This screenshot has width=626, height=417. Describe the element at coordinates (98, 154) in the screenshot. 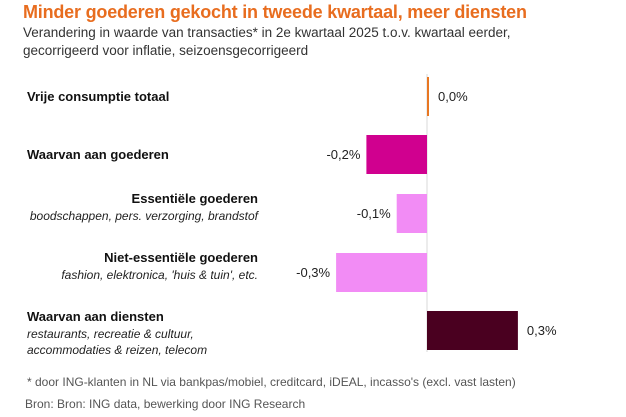

I see `category-label-goods: Waarvan aan goederen` at that location.